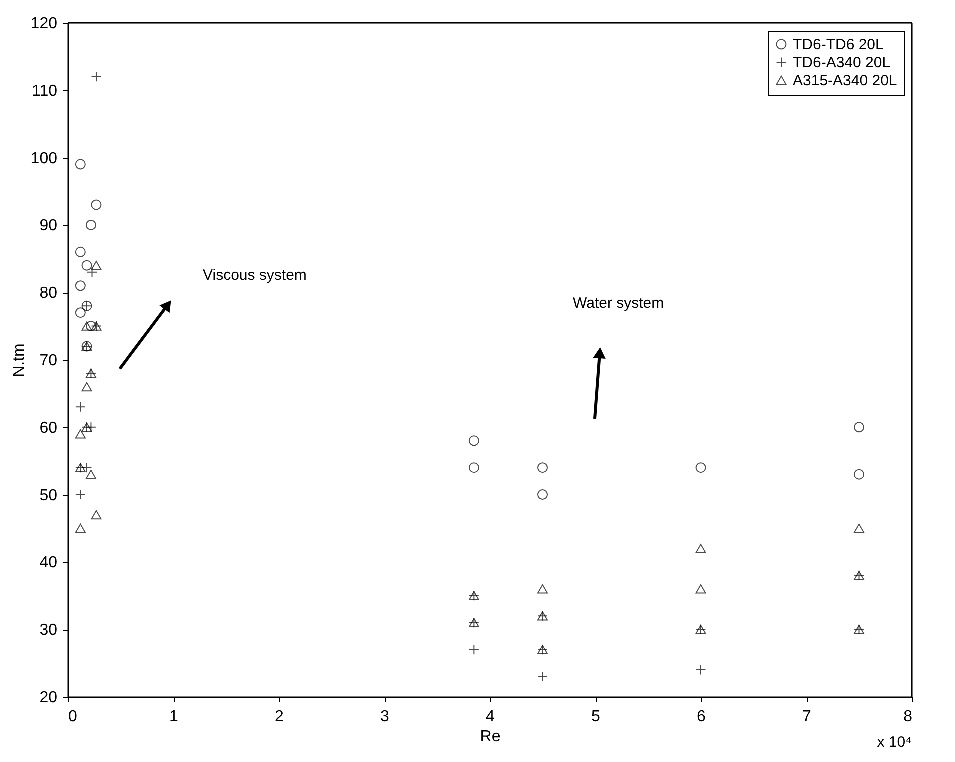 This screenshot has width=955, height=762. What do you see at coordinates (618, 303) in the screenshot?
I see `annotation: Water system` at bounding box center [618, 303].